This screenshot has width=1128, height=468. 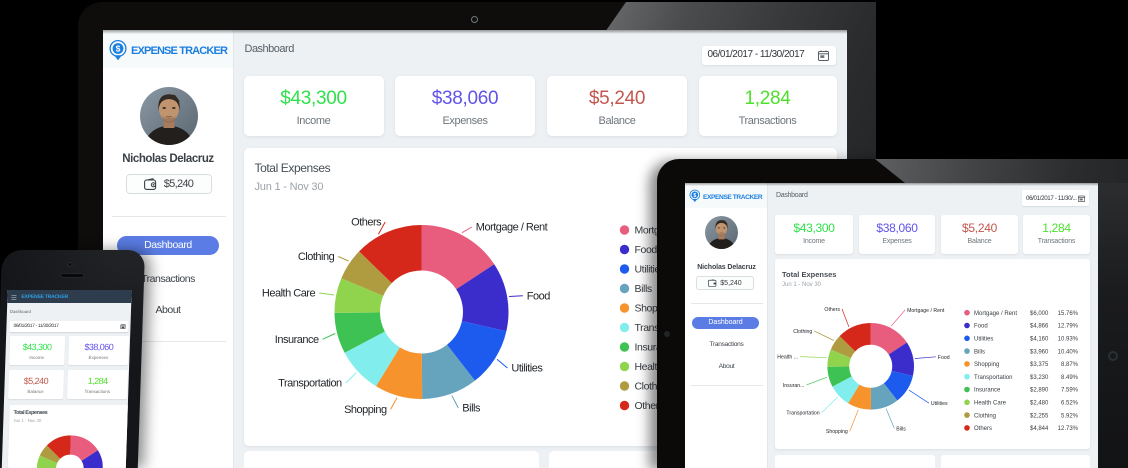 I want to click on svg-text: $2,255, so click(x=1039, y=416).